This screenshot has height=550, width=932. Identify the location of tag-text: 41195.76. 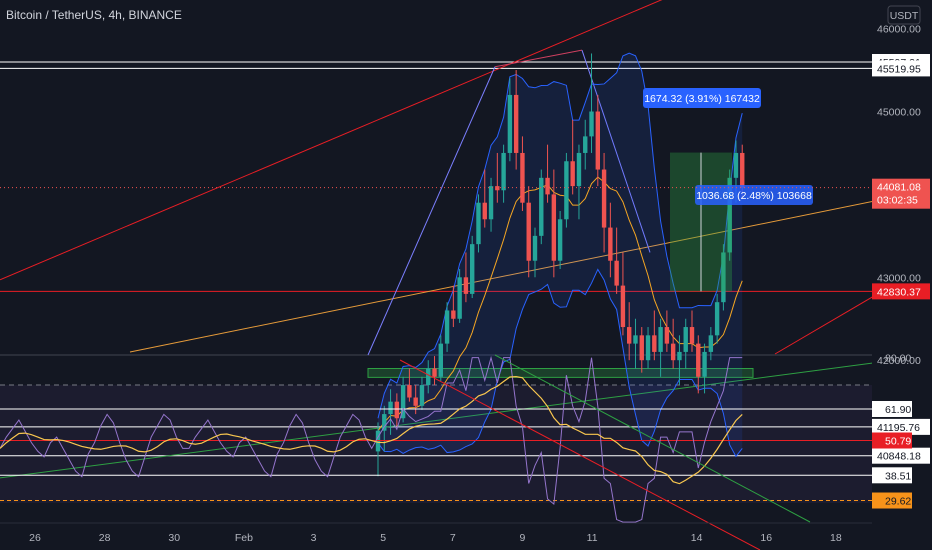
(898, 428).